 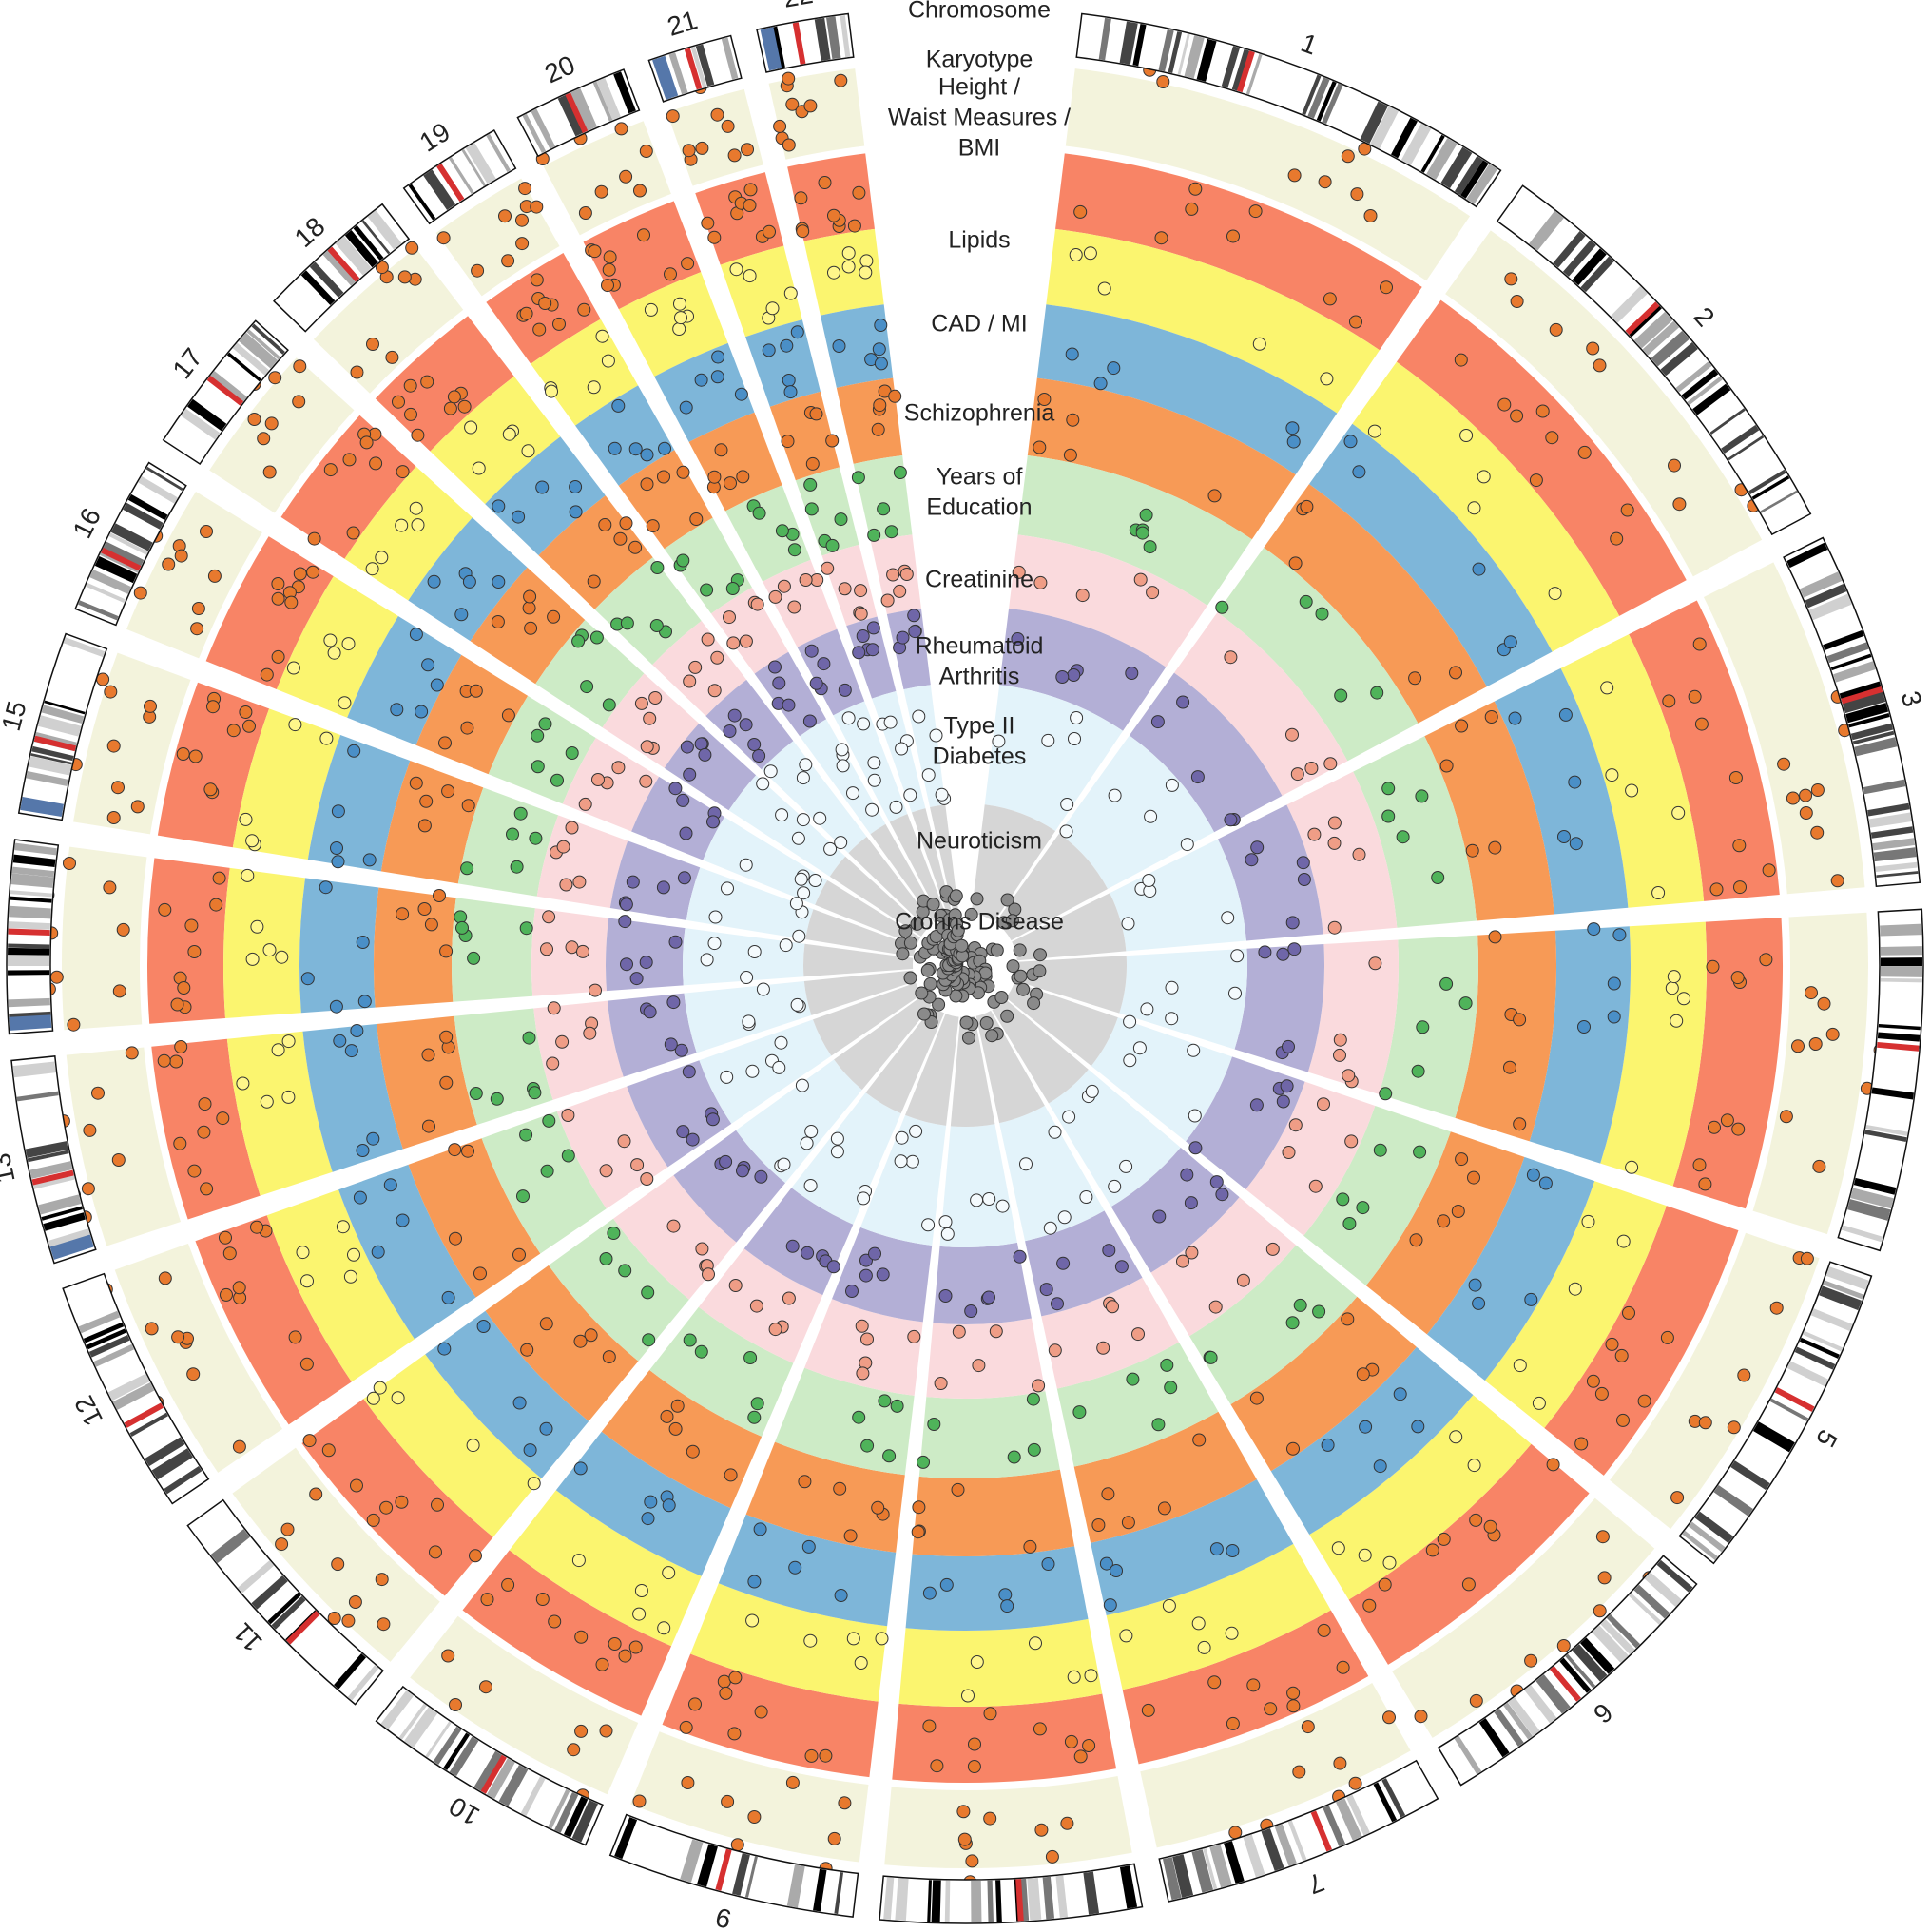 What do you see at coordinates (704, 392) in the screenshot?
I see `ring-schizophrenia-chr20` at bounding box center [704, 392].